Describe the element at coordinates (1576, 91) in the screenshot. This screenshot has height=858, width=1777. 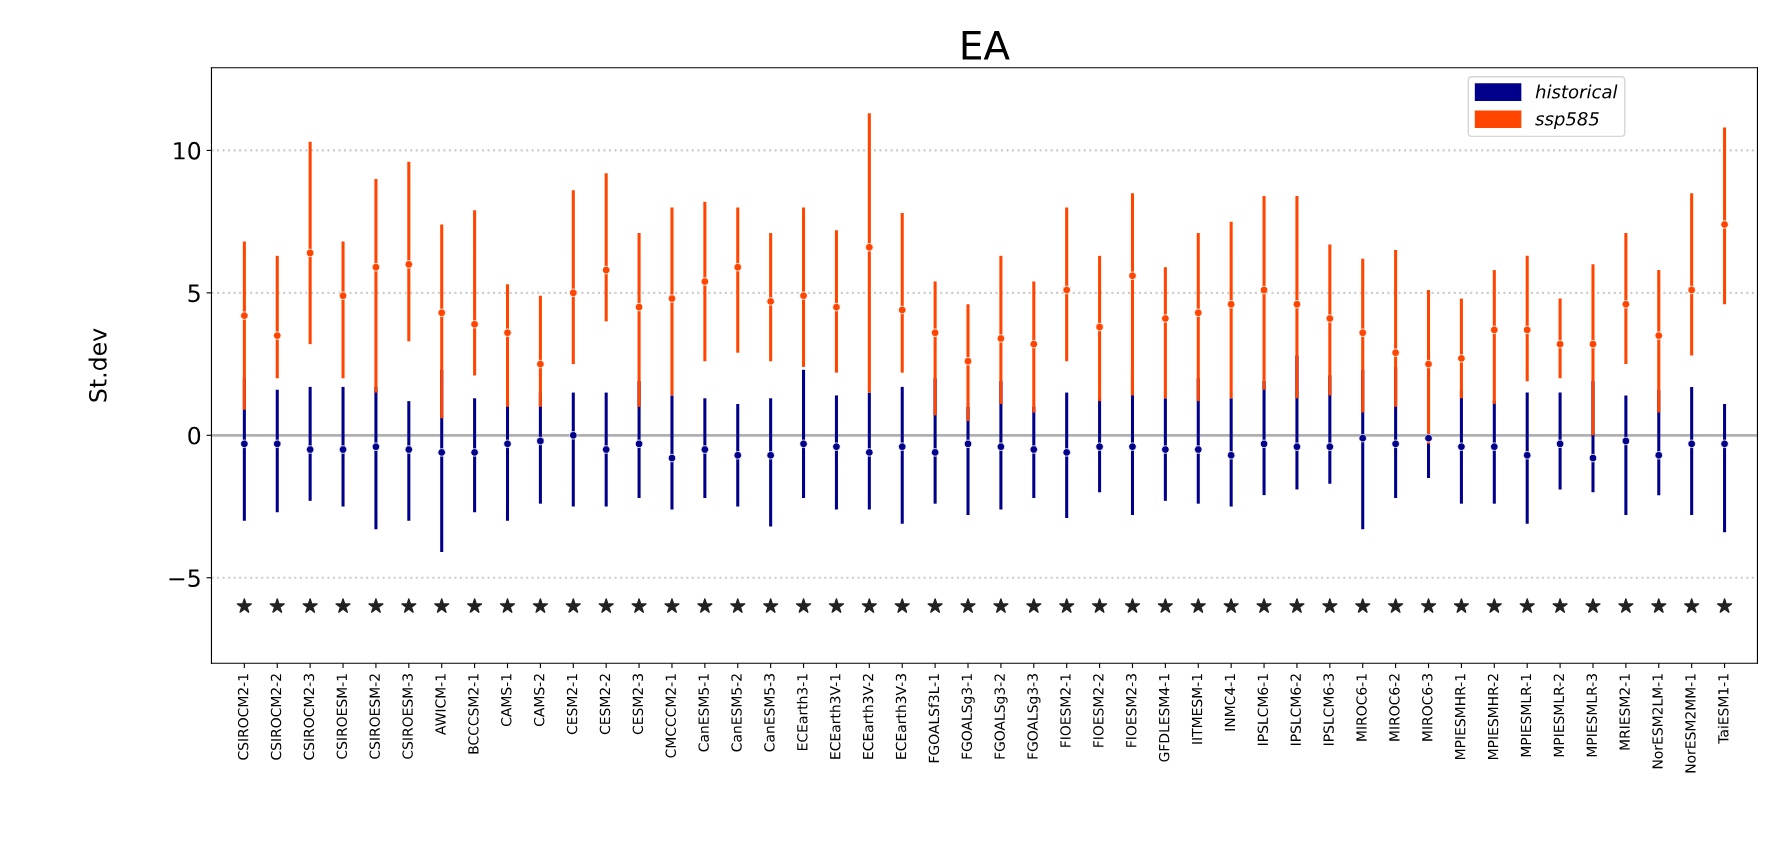
I see `legend-label: historical` at that location.